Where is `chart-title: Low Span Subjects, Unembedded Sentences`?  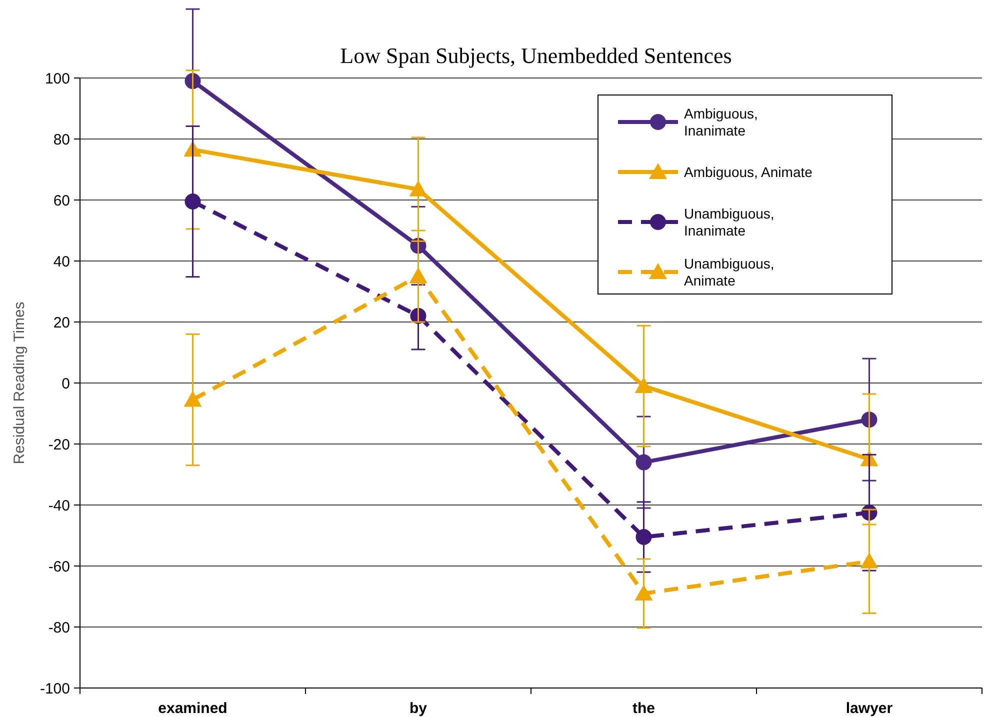
chart-title: Low Span Subjects, Unembedded Sentences is located at coordinates (536, 55).